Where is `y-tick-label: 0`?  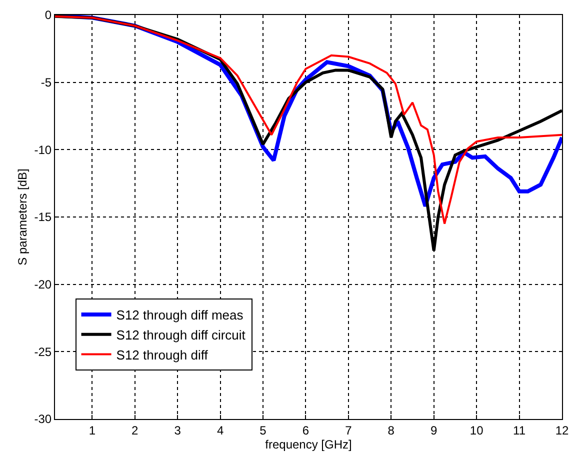 y-tick-label: 0 is located at coordinates (48, 15).